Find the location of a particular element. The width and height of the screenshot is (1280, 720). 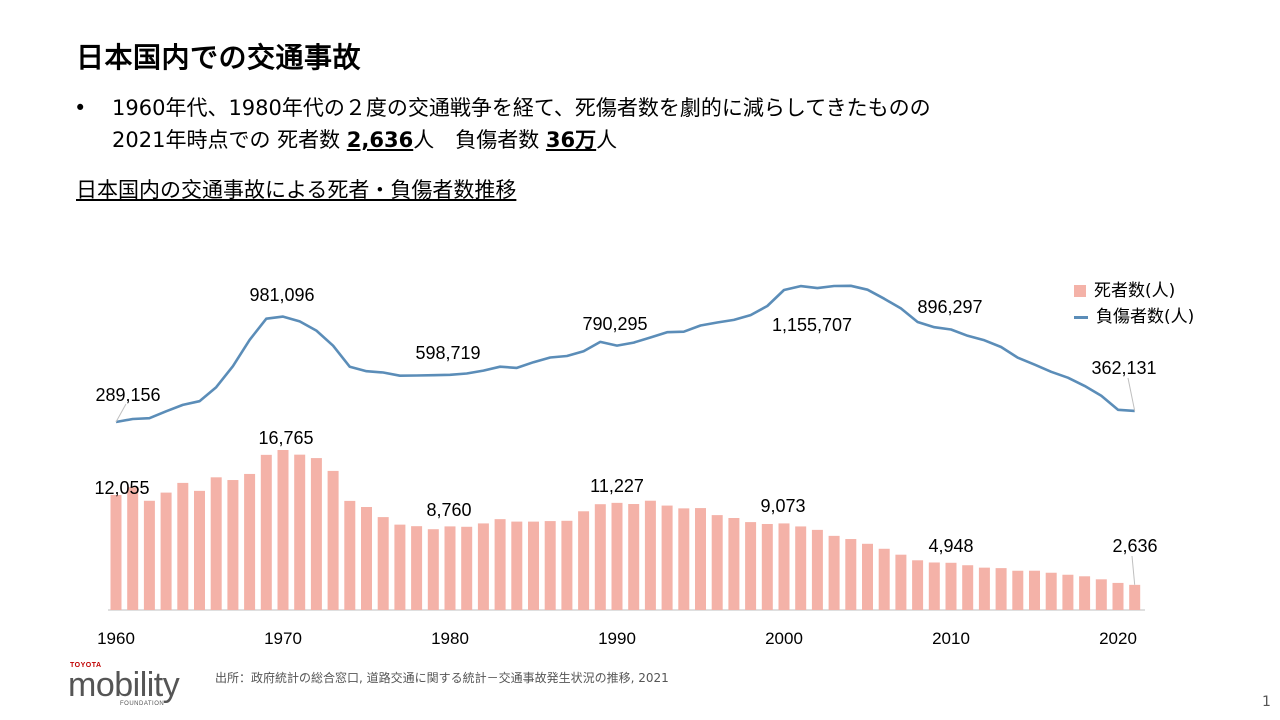

bar-deaths-1998 is located at coordinates (751, 566).